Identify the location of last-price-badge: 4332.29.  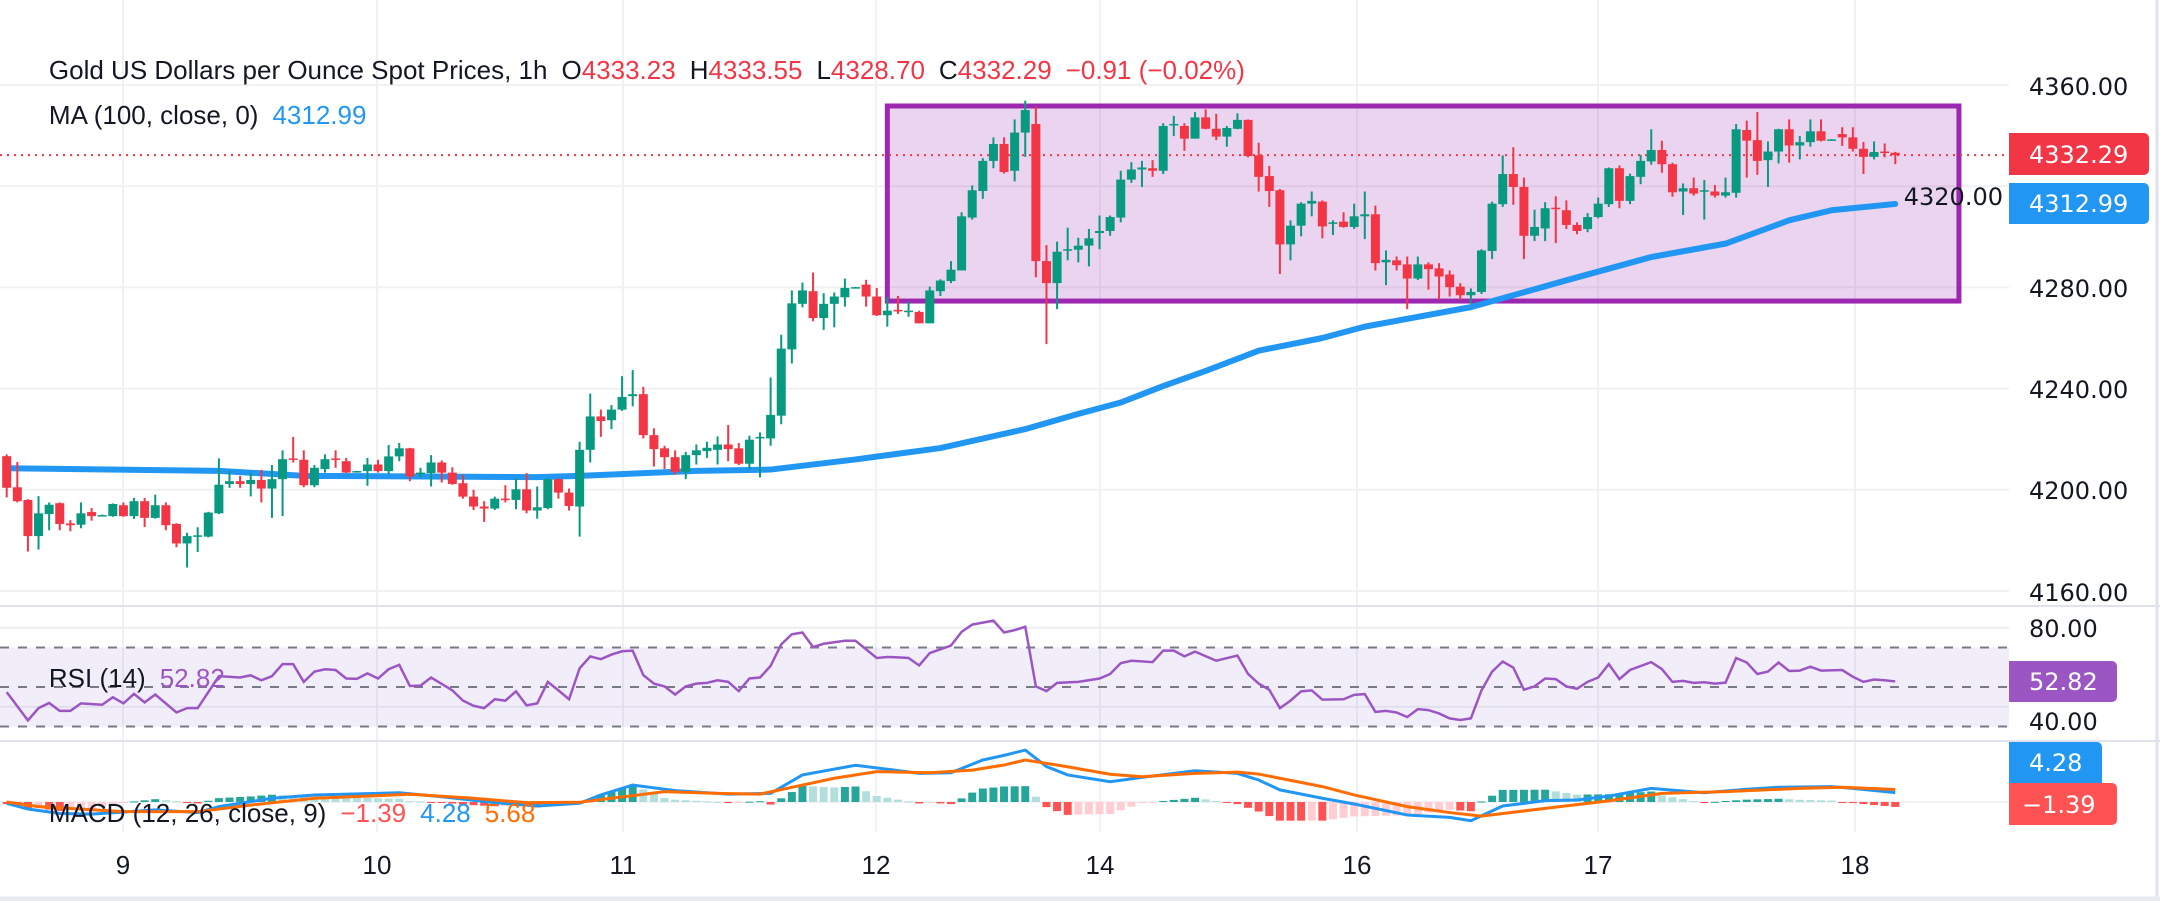
(2079, 154).